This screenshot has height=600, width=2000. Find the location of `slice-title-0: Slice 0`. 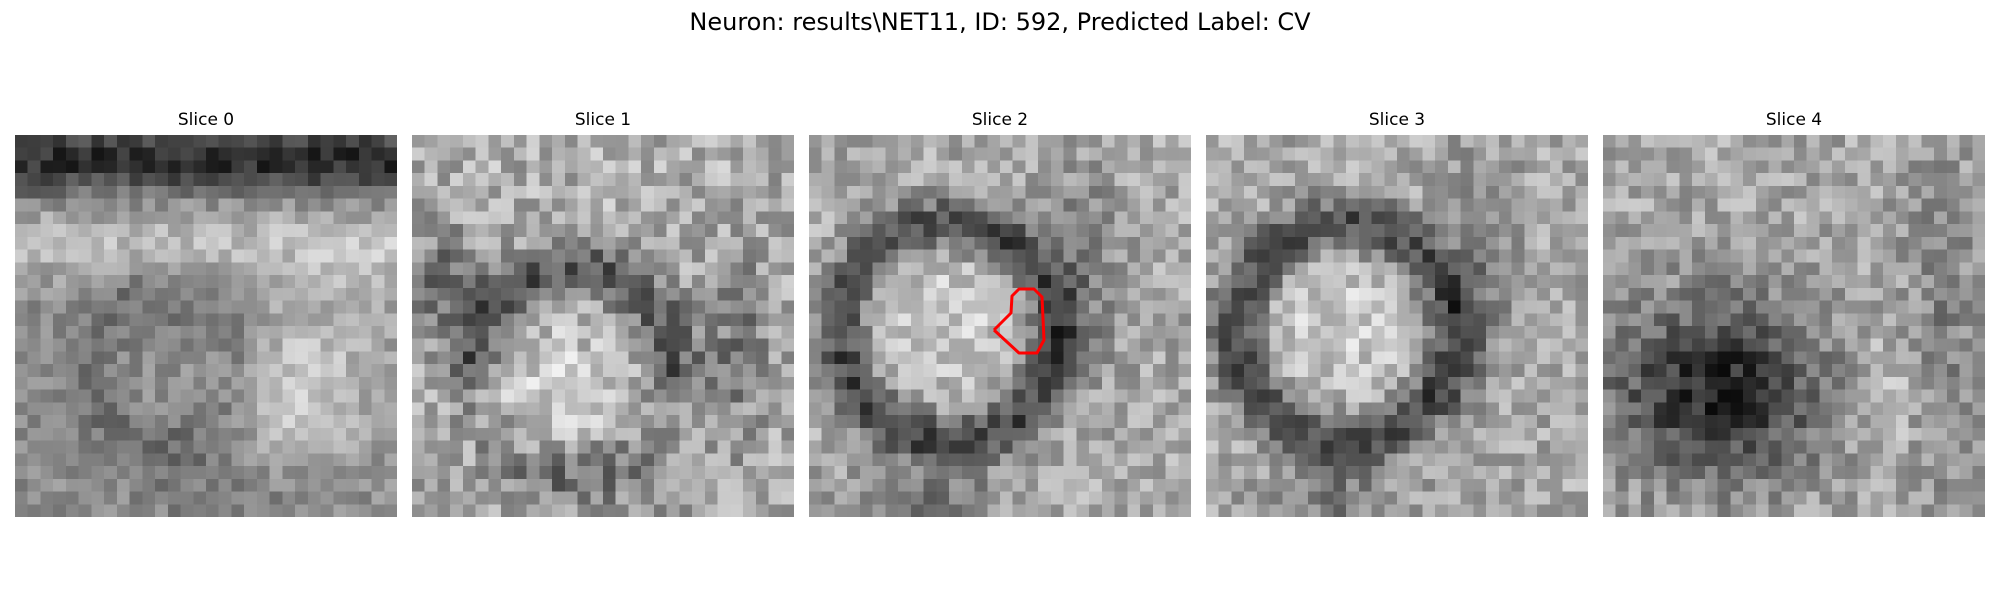

slice-title-0: Slice 0 is located at coordinates (206, 120).